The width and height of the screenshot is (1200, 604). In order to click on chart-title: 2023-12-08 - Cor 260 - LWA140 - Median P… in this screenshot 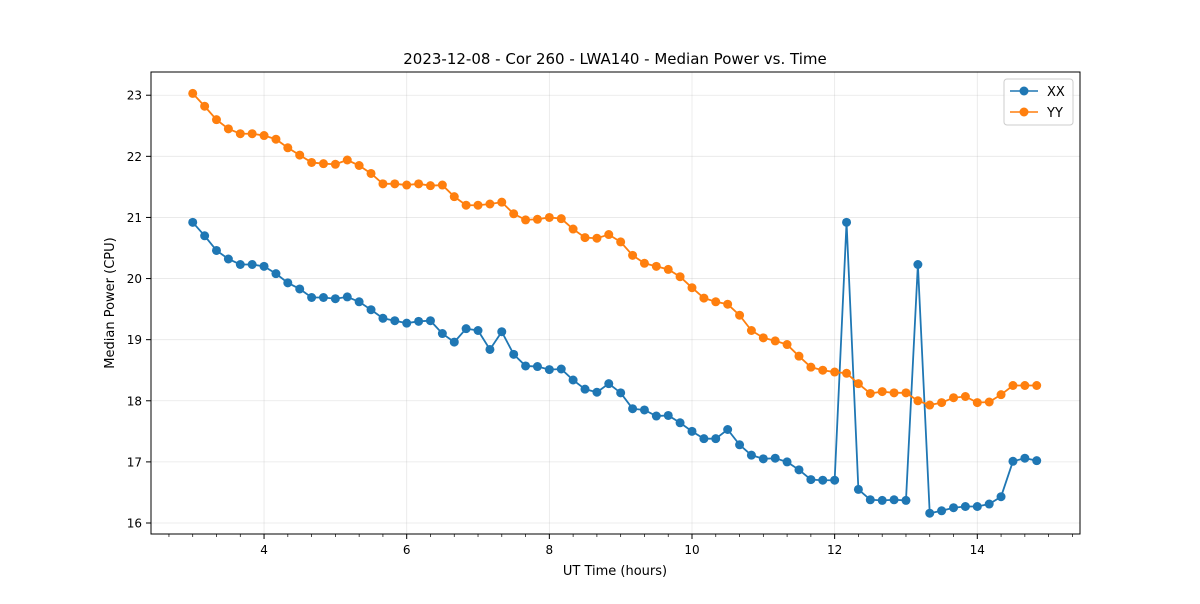, I will do `click(615, 59)`.